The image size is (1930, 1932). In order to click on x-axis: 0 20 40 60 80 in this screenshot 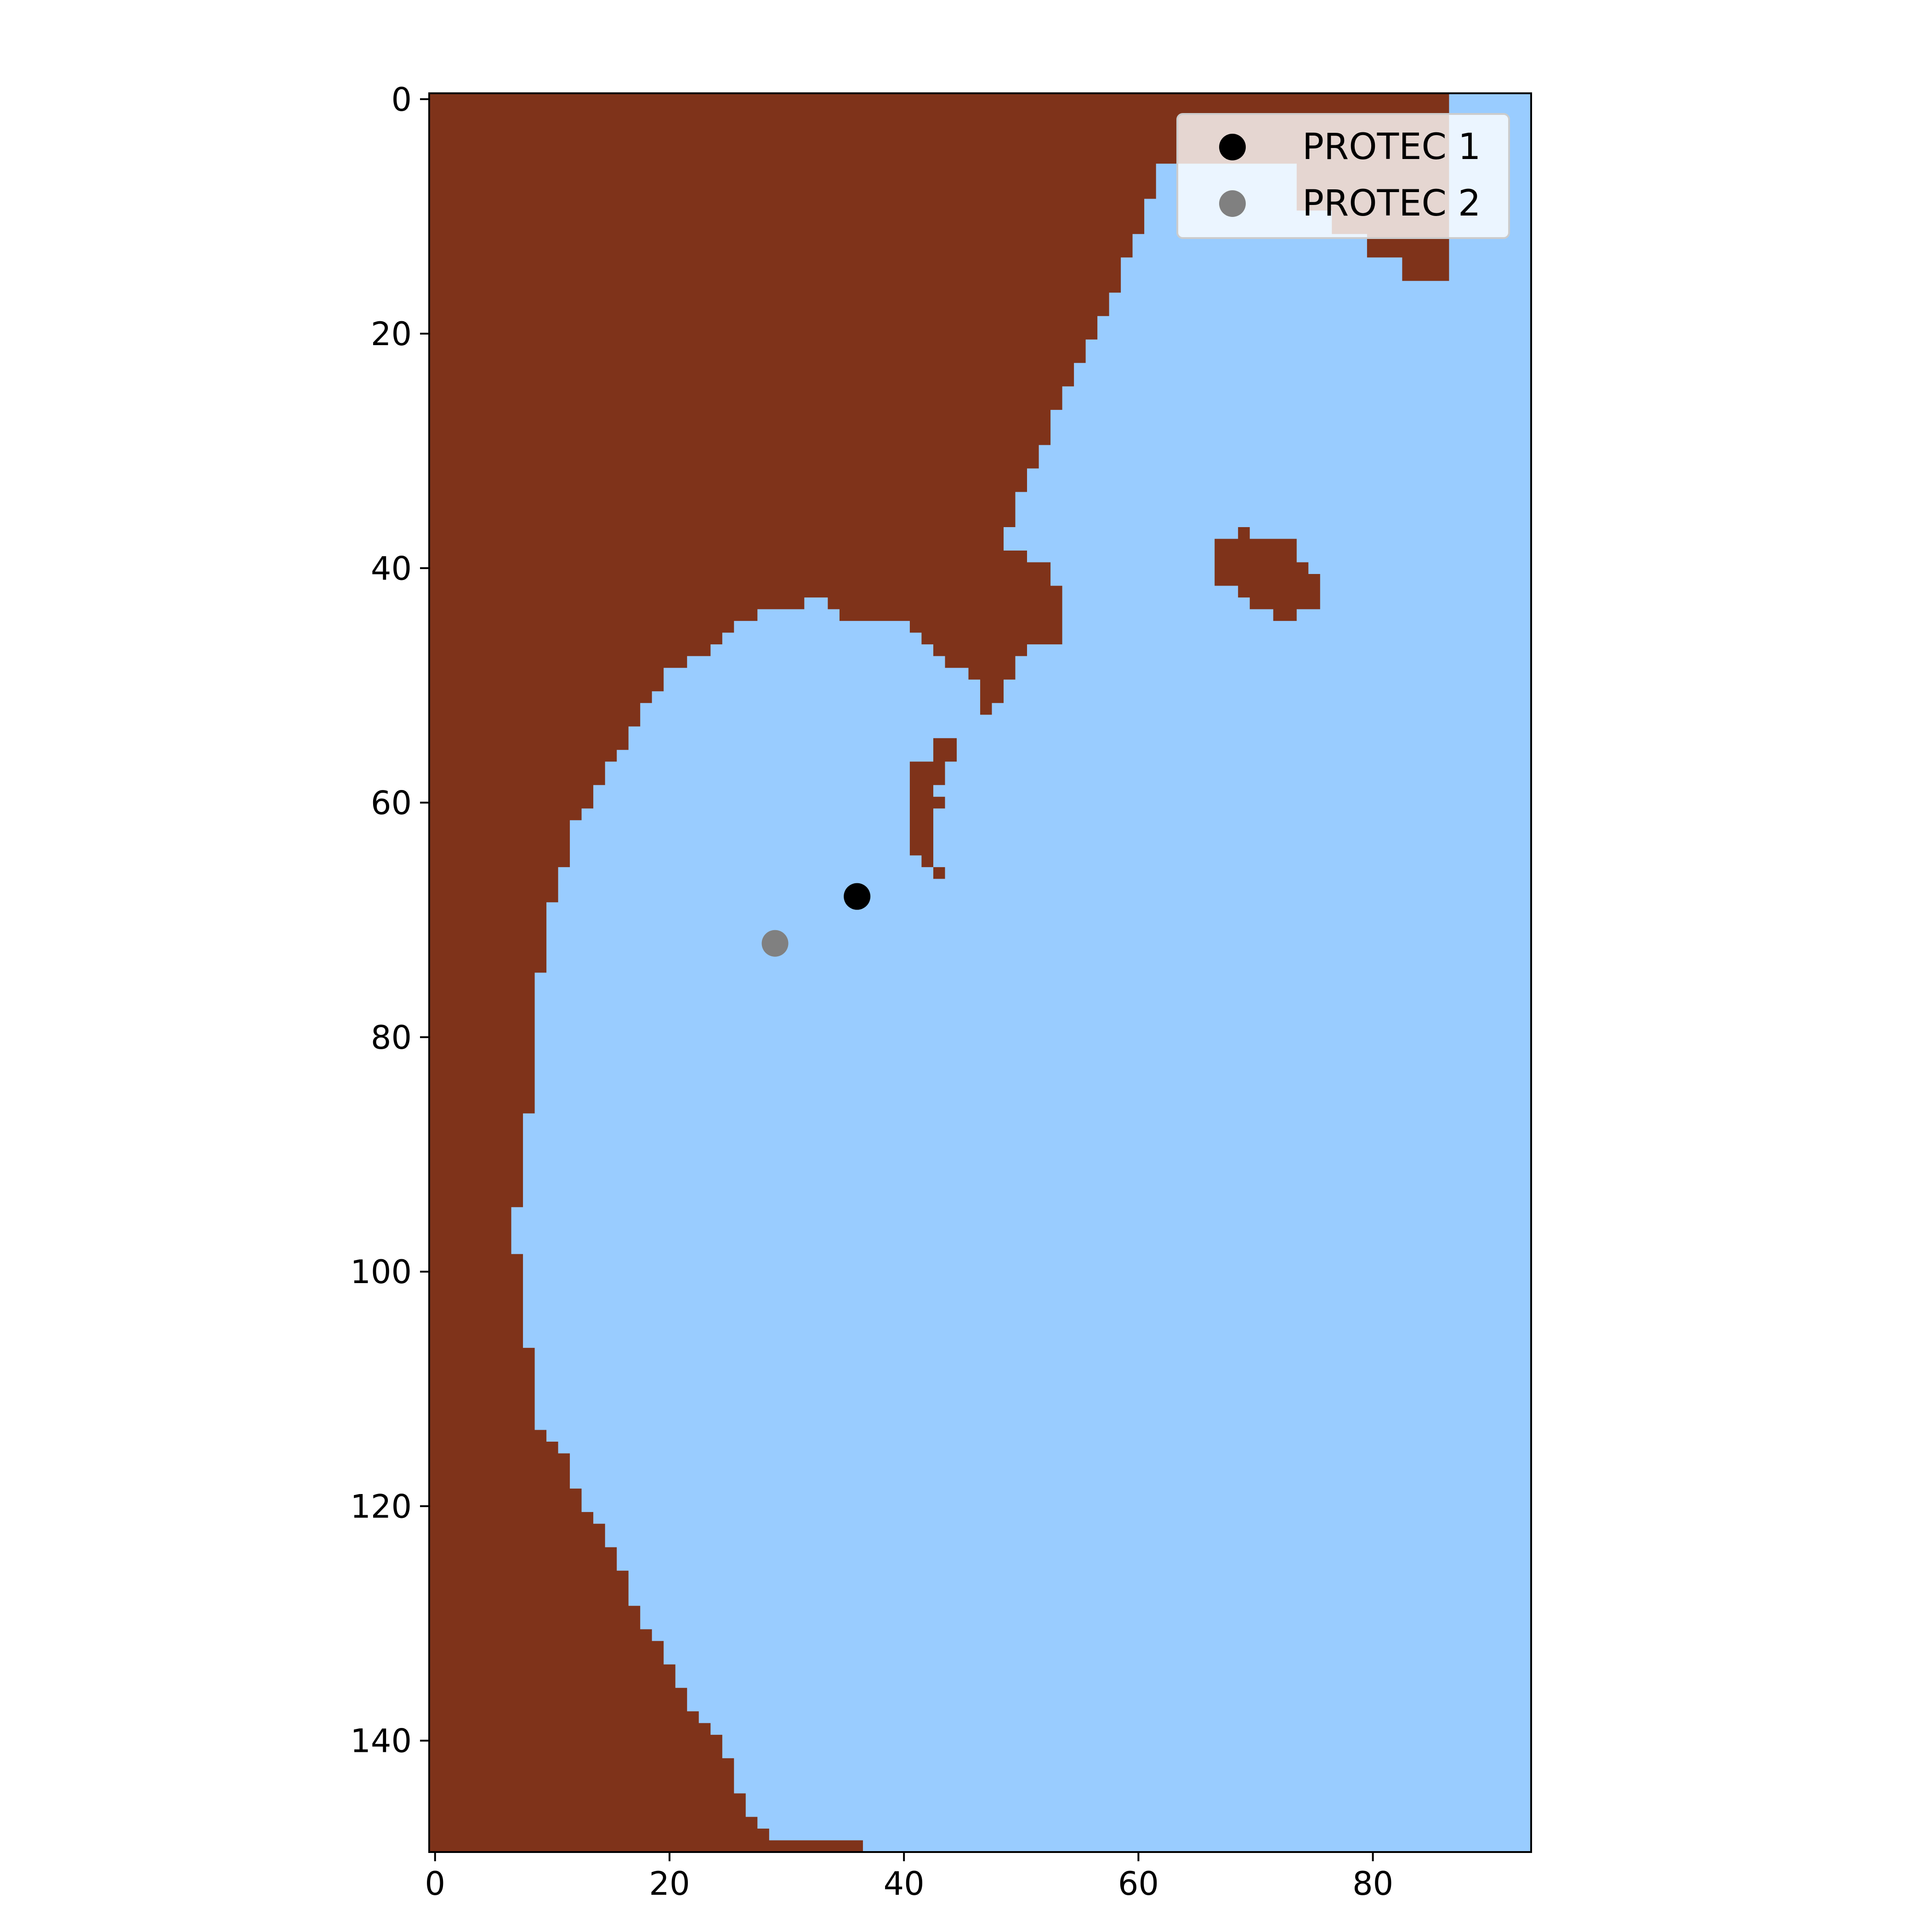, I will do `click(909, 1878)`.